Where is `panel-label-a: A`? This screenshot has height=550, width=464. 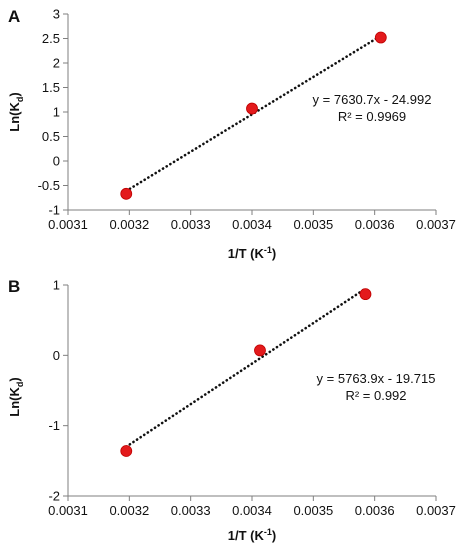 panel-label-a: A is located at coordinates (14, 16).